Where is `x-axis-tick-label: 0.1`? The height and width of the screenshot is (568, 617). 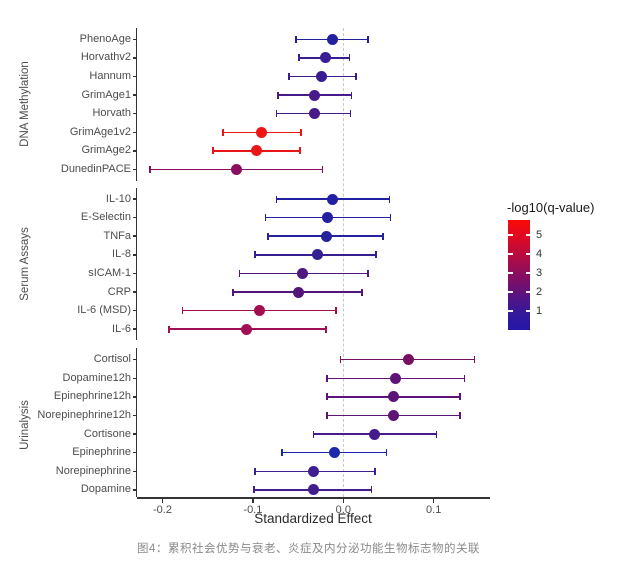 x-axis-tick-label: 0.1 is located at coordinates (434, 510).